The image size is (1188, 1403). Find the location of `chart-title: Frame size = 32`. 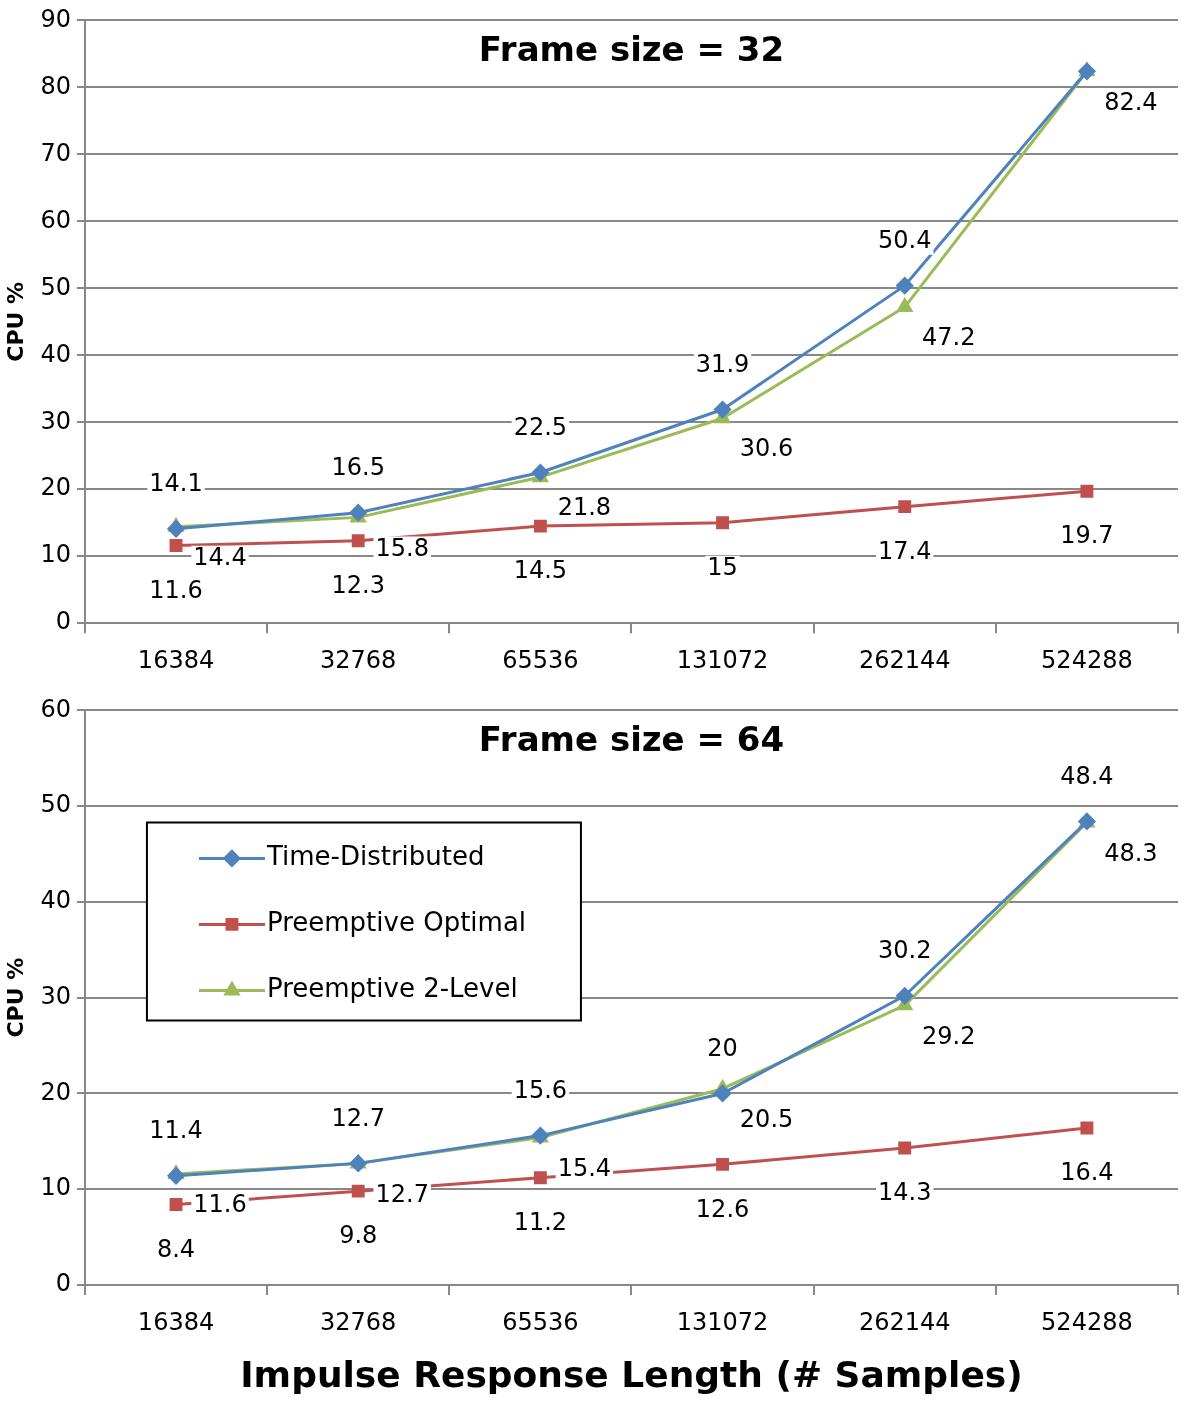

chart-title: Frame size = 32 is located at coordinates (631, 49).